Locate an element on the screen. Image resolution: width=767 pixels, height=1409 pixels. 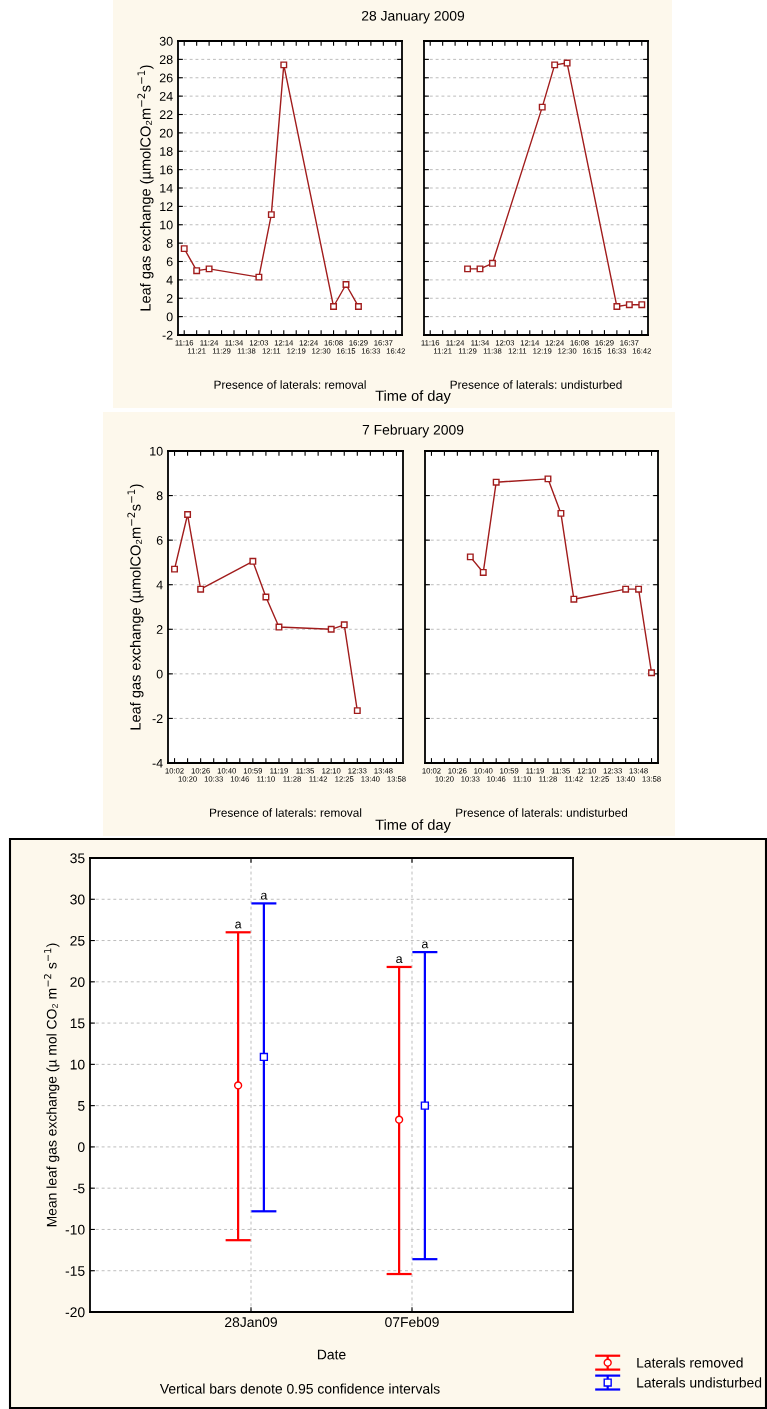
y-tick-label: 14 is located at coordinates (166, 188).